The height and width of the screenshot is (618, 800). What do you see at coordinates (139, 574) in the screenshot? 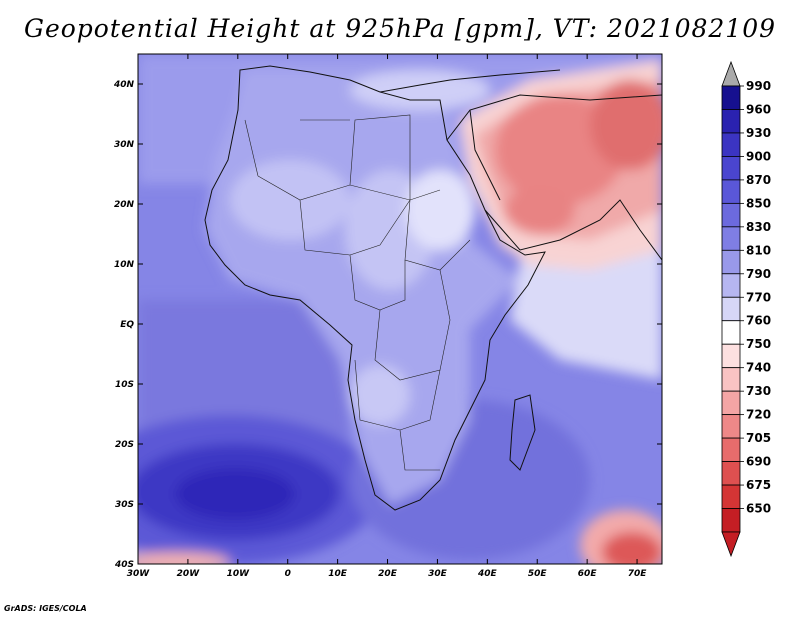
I see `lon-tick-label: 30W` at bounding box center [139, 574].